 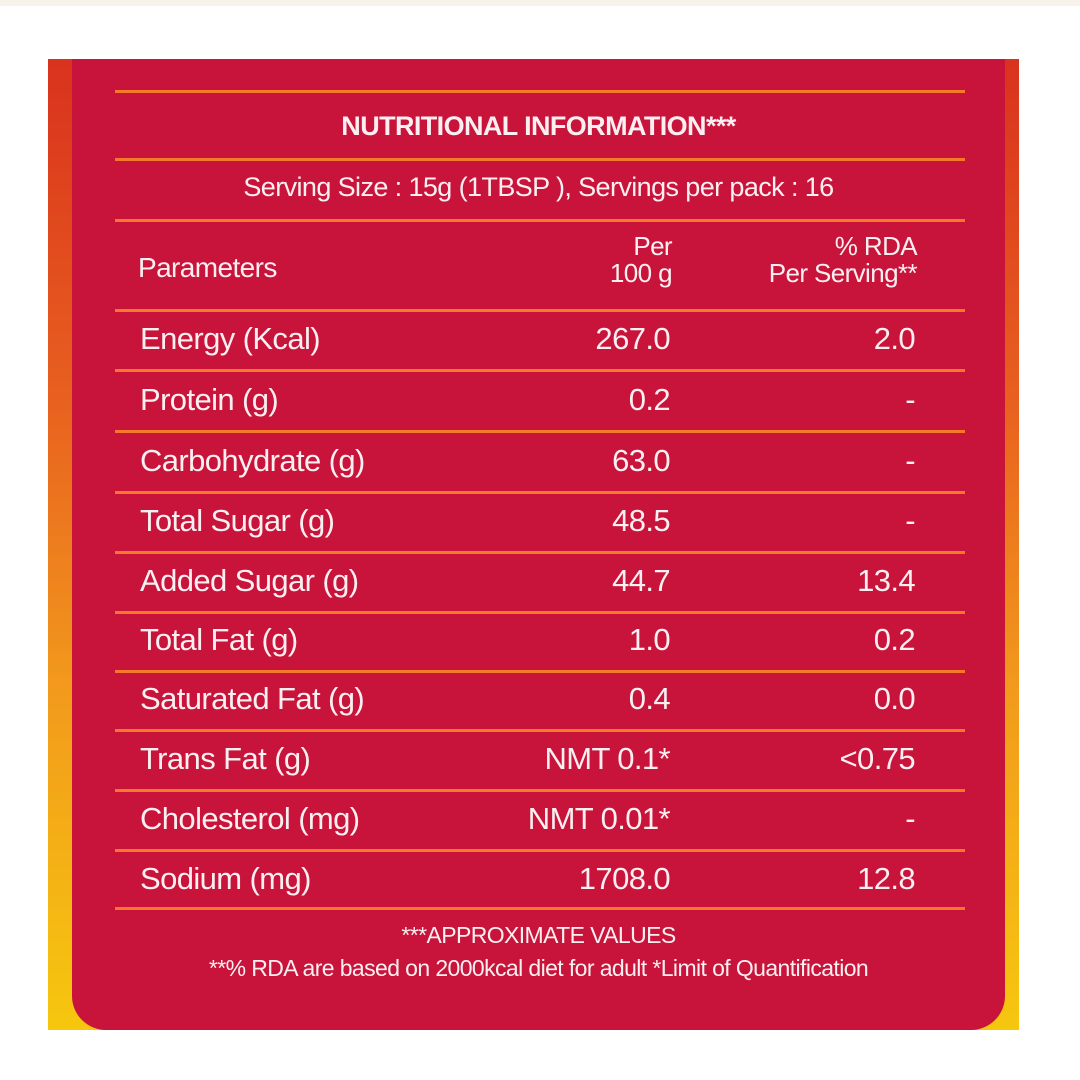 I want to click on row-parameter: Energy (Kcal), so click(x=230, y=338).